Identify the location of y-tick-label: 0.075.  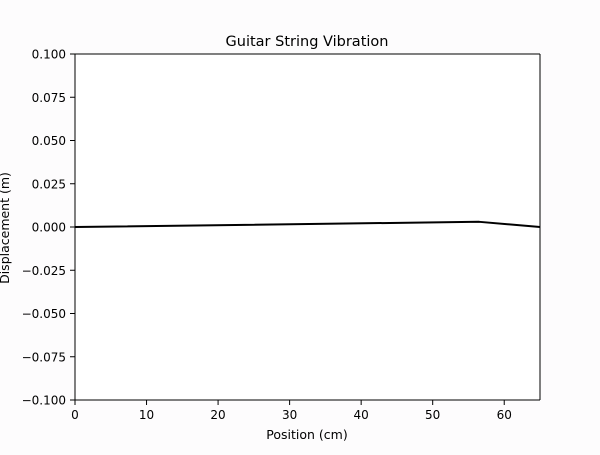
(49, 98).